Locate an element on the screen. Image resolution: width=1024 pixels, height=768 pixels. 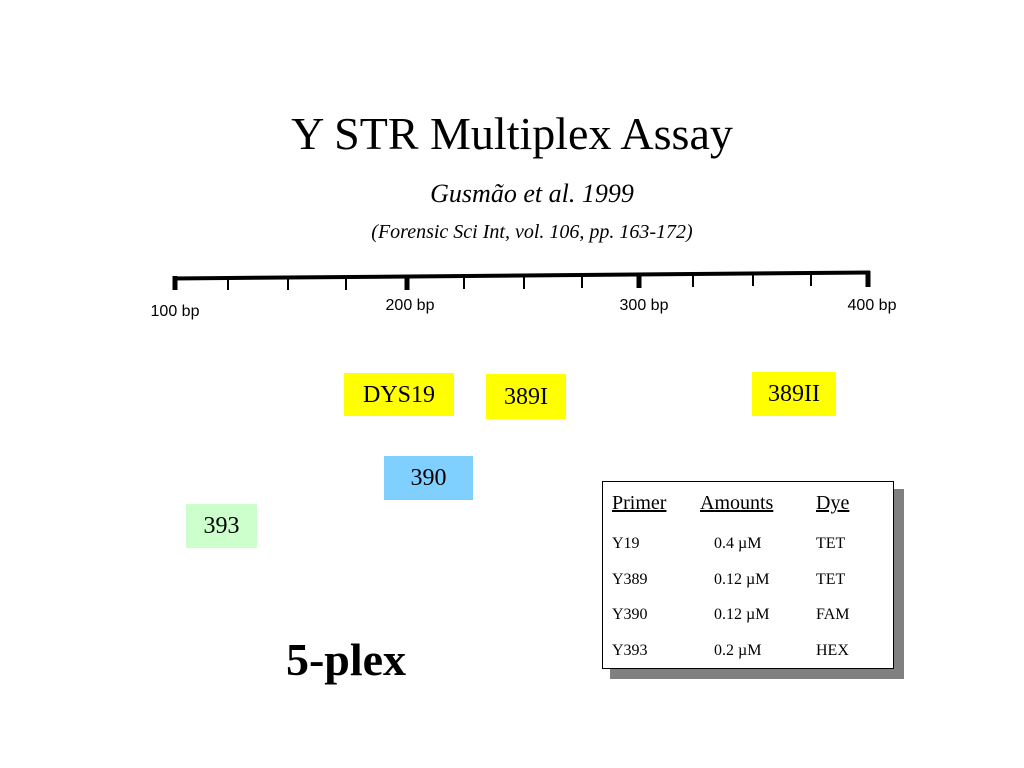
scale-label-300: 300 bp is located at coordinates (644, 305).